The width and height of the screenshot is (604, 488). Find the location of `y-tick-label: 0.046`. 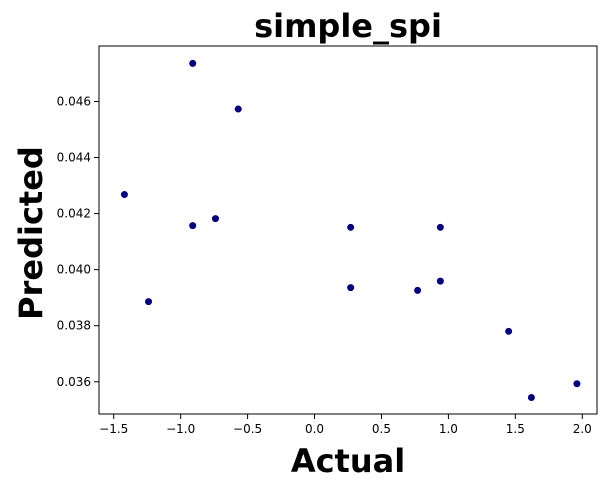

y-tick-label: 0.046 is located at coordinates (74, 101).